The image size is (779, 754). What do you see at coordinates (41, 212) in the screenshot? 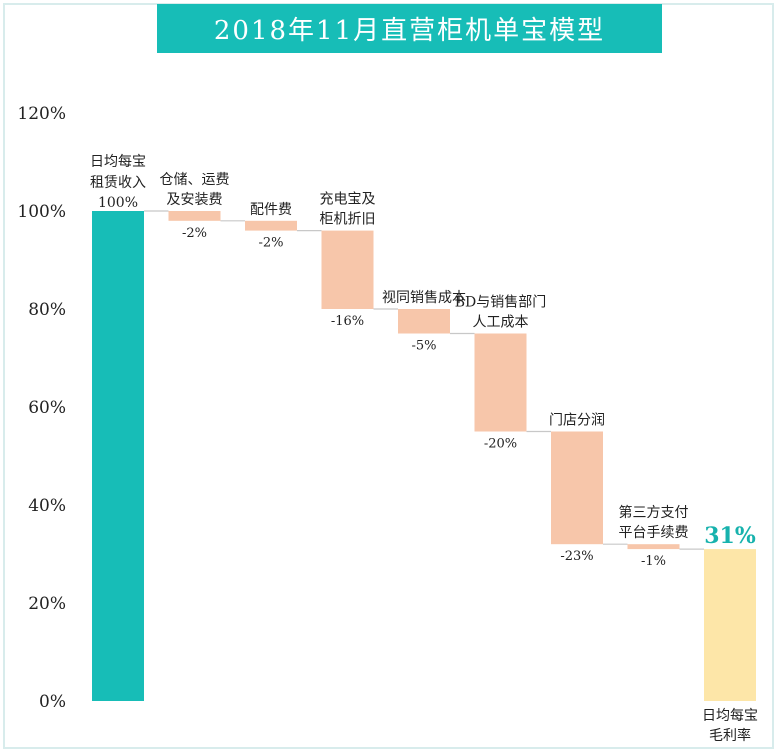
I see `y-tick-label: 100%` at bounding box center [41, 212].